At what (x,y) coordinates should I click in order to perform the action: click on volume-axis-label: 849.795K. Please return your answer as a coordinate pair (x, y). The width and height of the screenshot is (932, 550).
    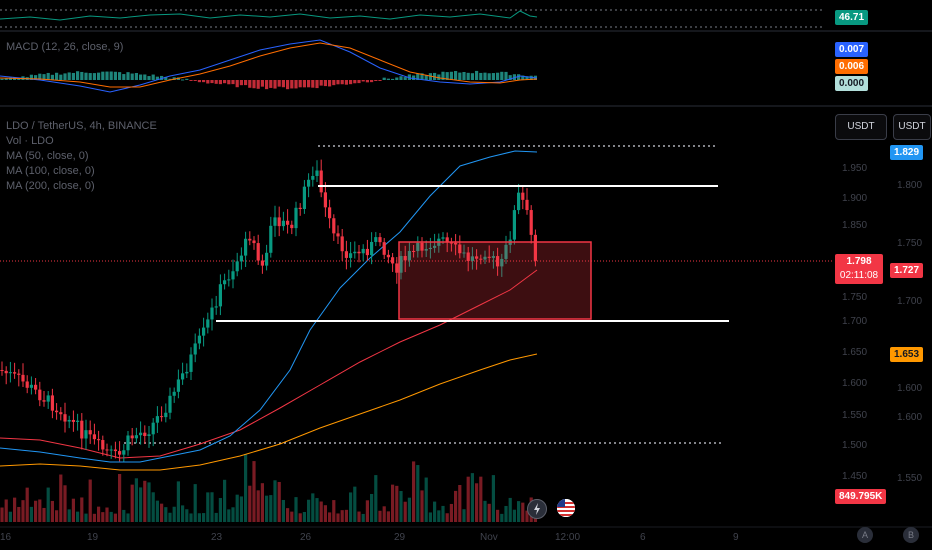
    Looking at the image, I should click on (861, 496).